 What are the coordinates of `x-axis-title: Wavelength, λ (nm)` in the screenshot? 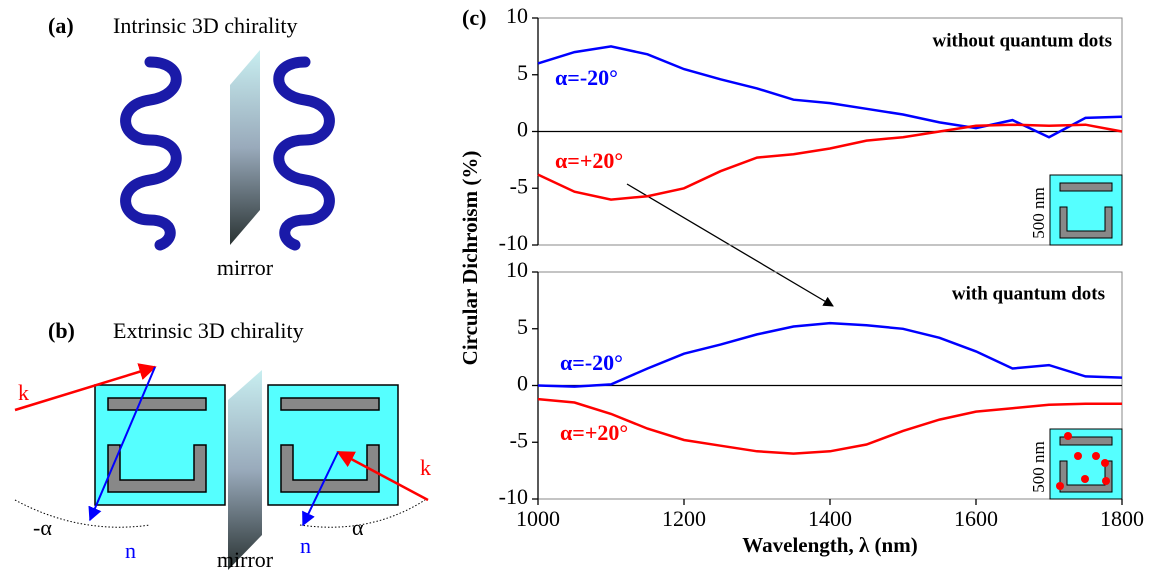 It's located at (829, 545).